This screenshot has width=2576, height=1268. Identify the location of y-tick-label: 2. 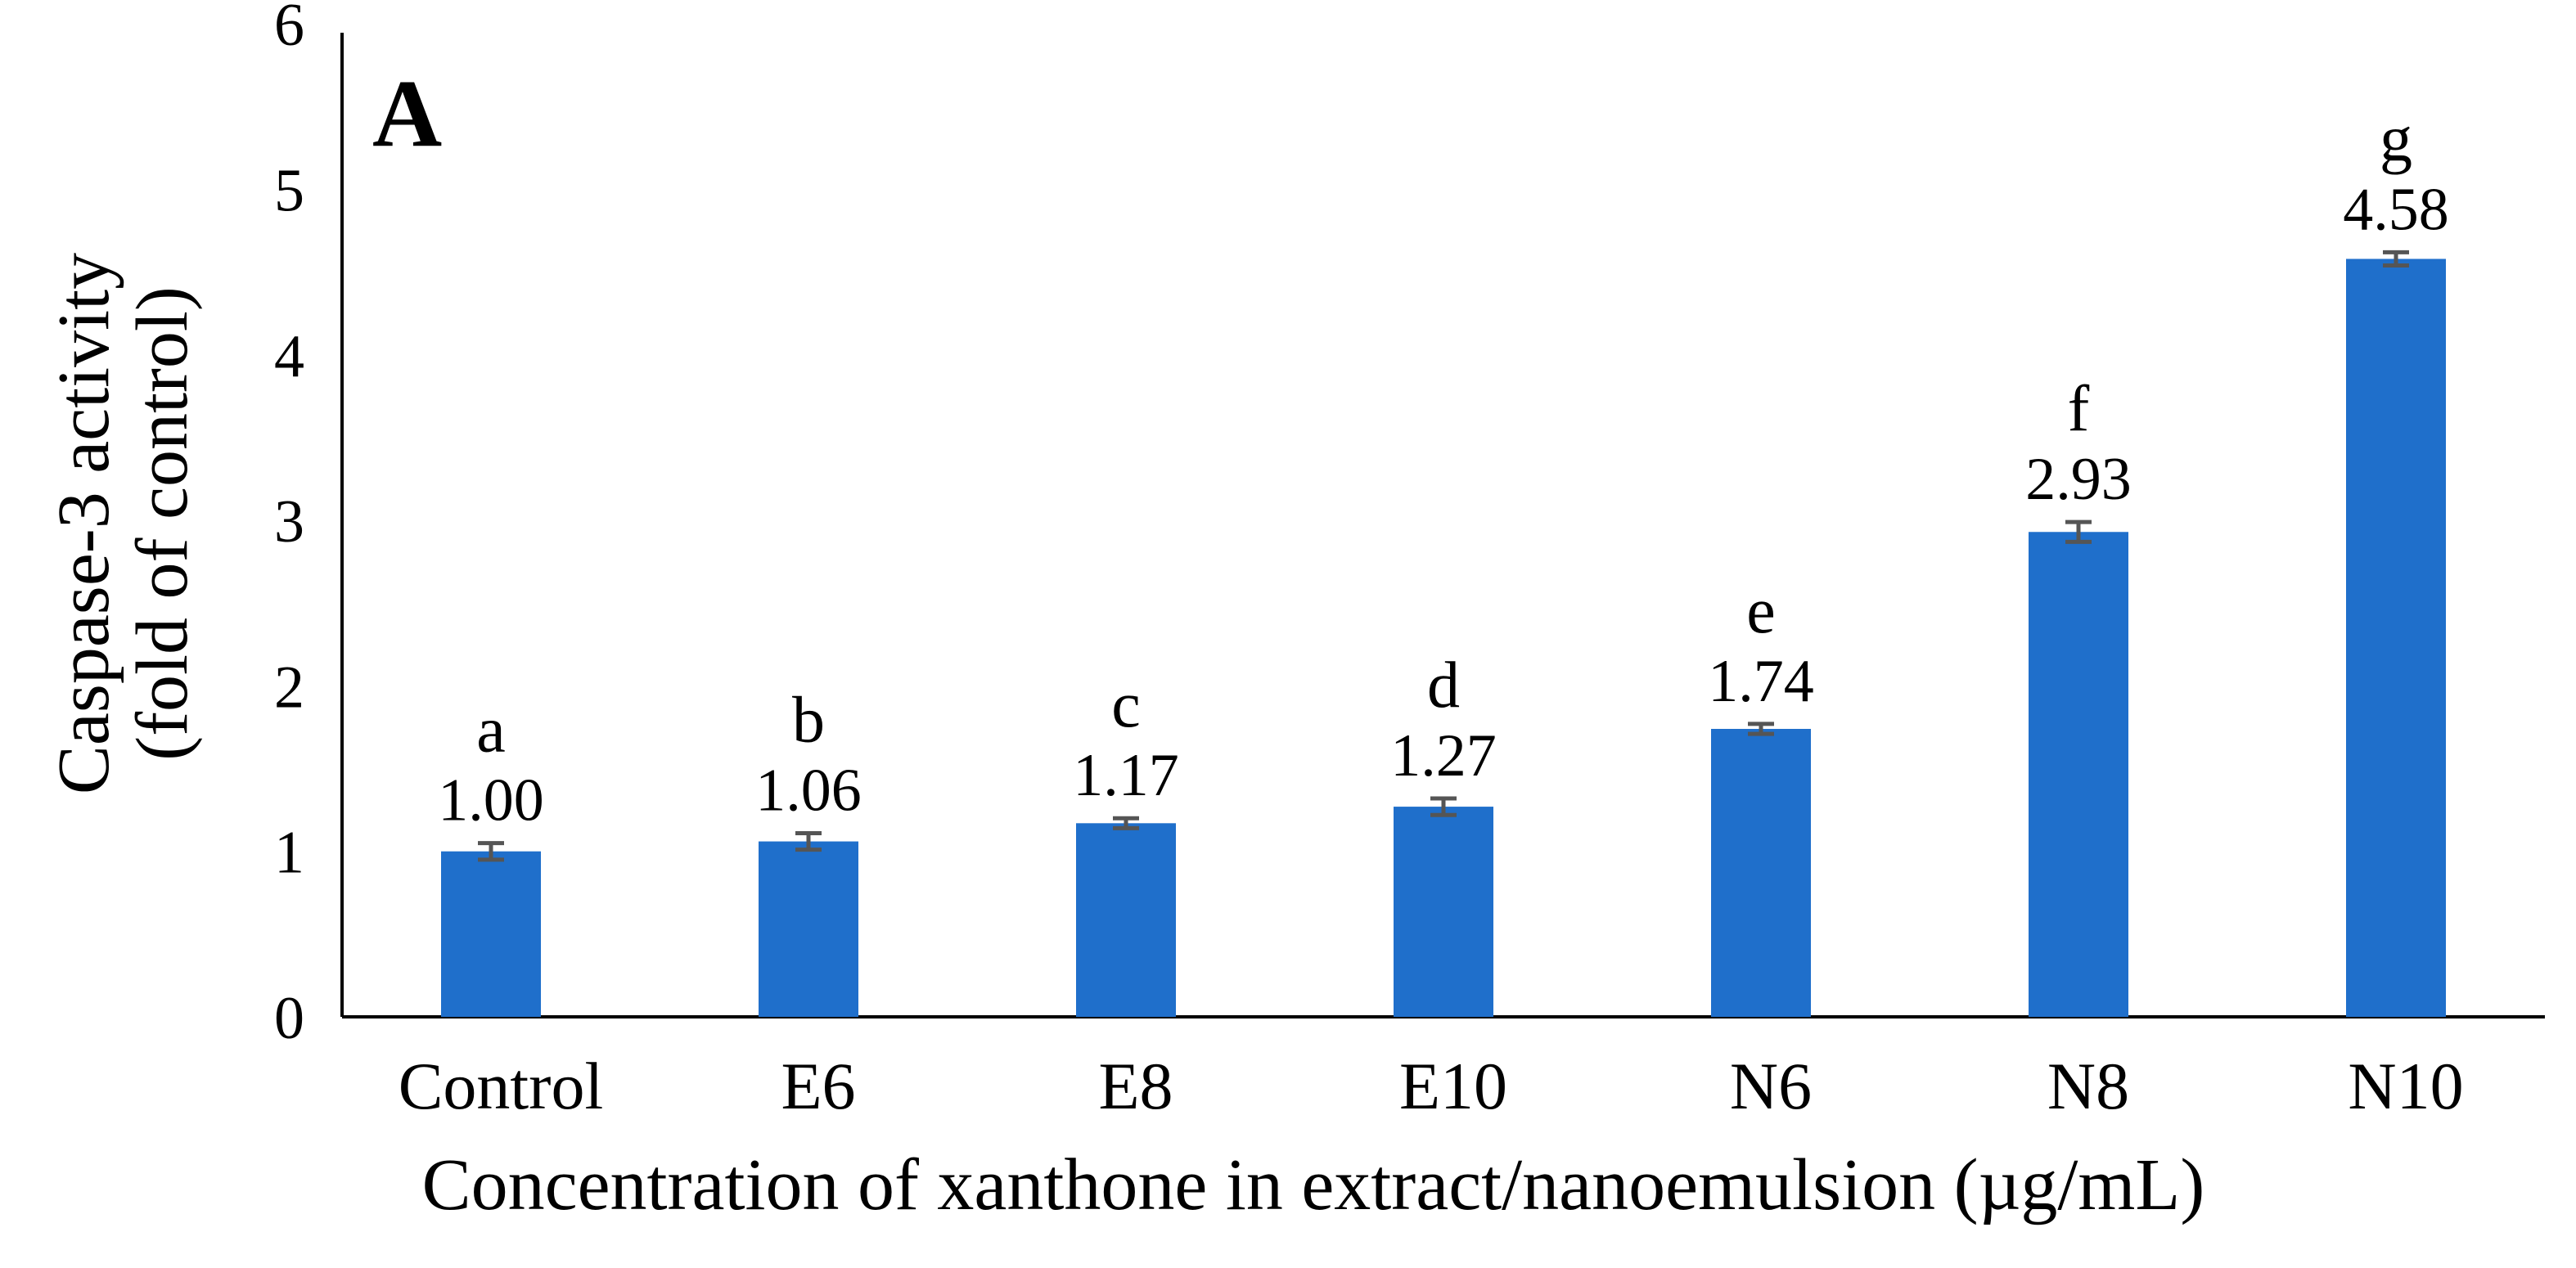
(289, 687).